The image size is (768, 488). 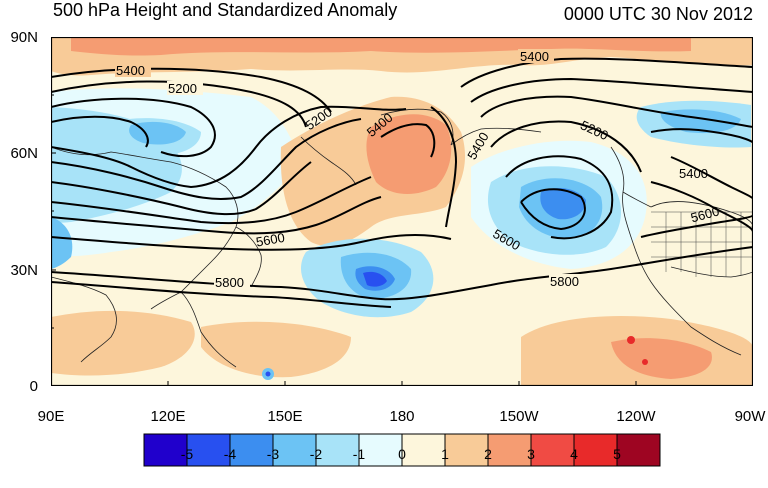 What do you see at coordinates (62, 243) in the screenshot?
I see `anomaly-negative-westpac` at bounding box center [62, 243].